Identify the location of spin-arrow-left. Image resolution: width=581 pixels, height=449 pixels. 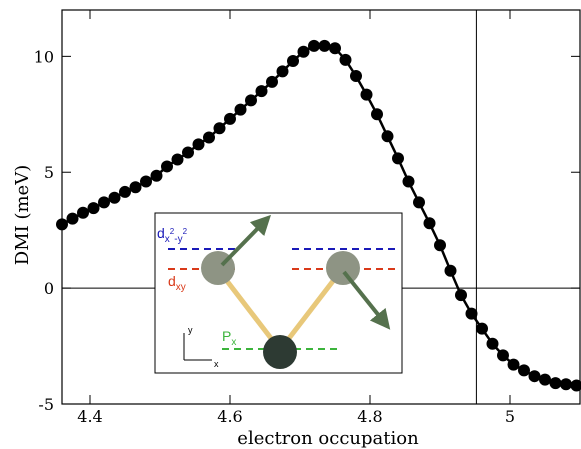
(245, 240).